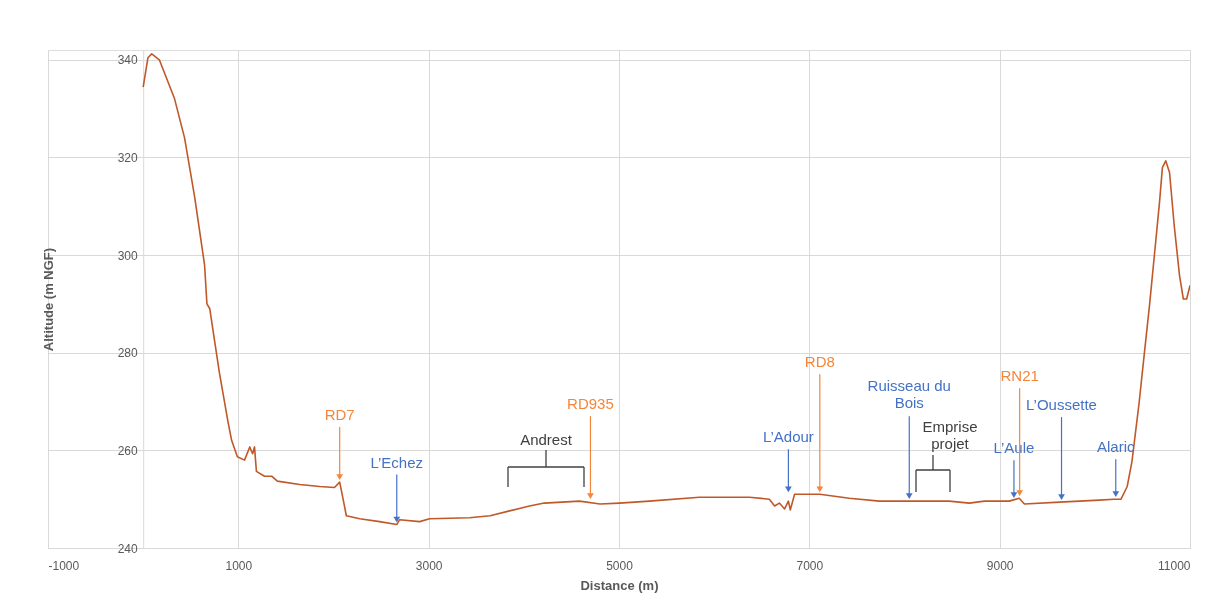 This screenshot has width=1211, height=606. I want to click on annotation: RD935, so click(590, 404).